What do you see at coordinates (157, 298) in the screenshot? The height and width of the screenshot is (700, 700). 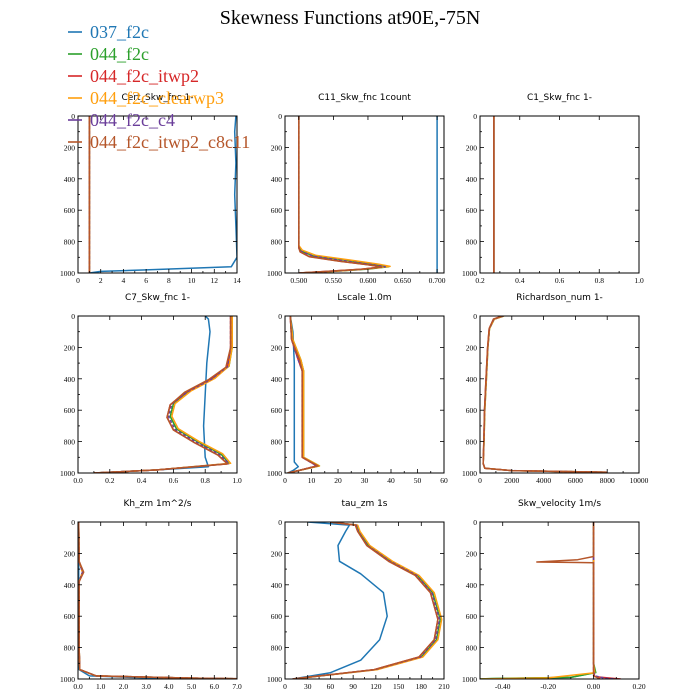 I see `panel-title: C7_Skw_fnc 1-` at bounding box center [157, 298].